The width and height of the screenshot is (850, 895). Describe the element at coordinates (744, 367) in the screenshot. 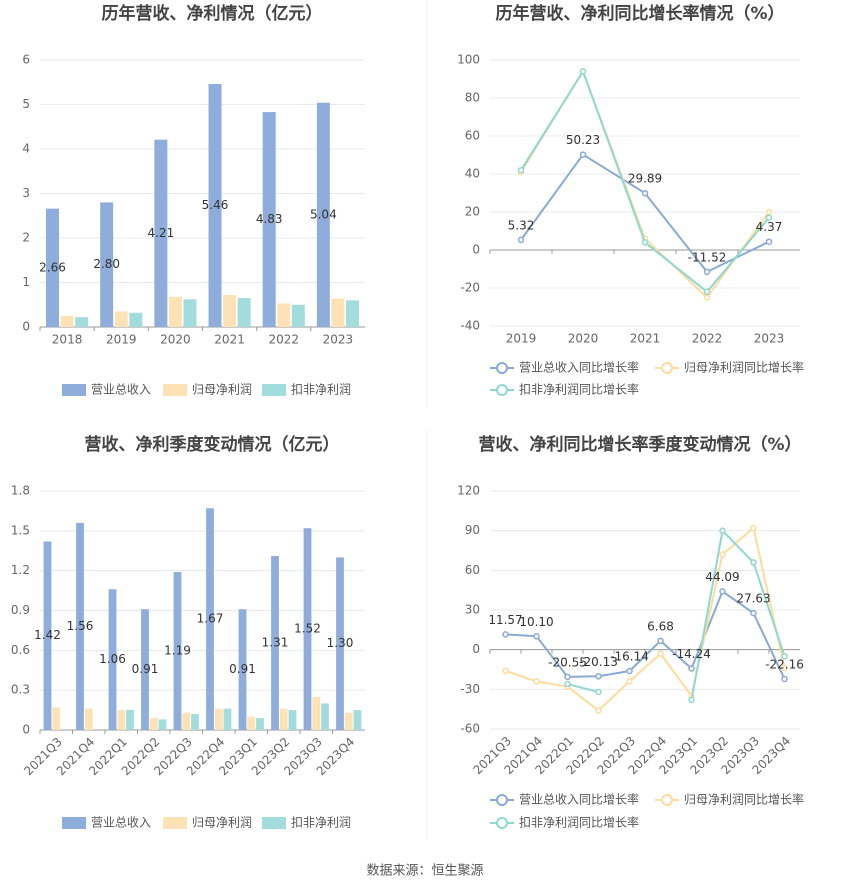

I see `legend-label: 归母净利润同比增长率` at that location.